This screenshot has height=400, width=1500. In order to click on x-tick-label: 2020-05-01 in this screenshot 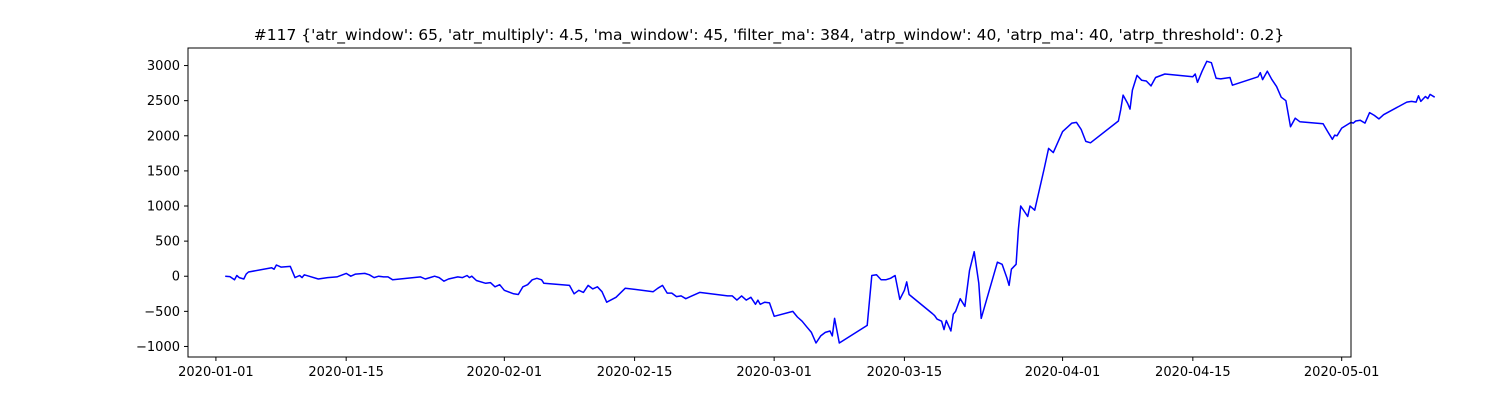, I will do `click(1342, 372)`.